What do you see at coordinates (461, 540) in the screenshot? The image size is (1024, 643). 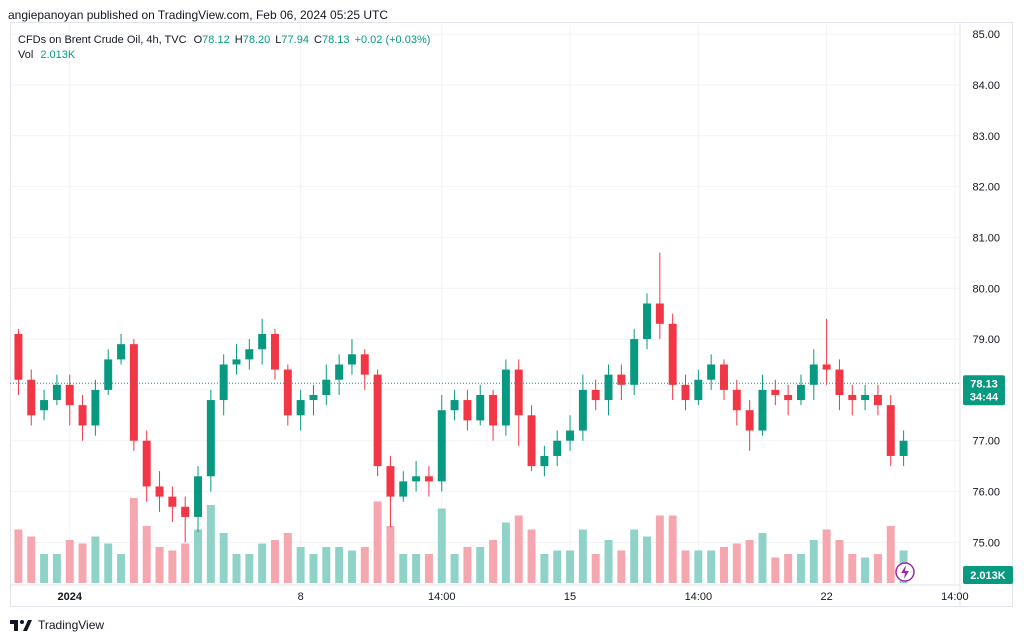 I see `volume-bars` at bounding box center [461, 540].